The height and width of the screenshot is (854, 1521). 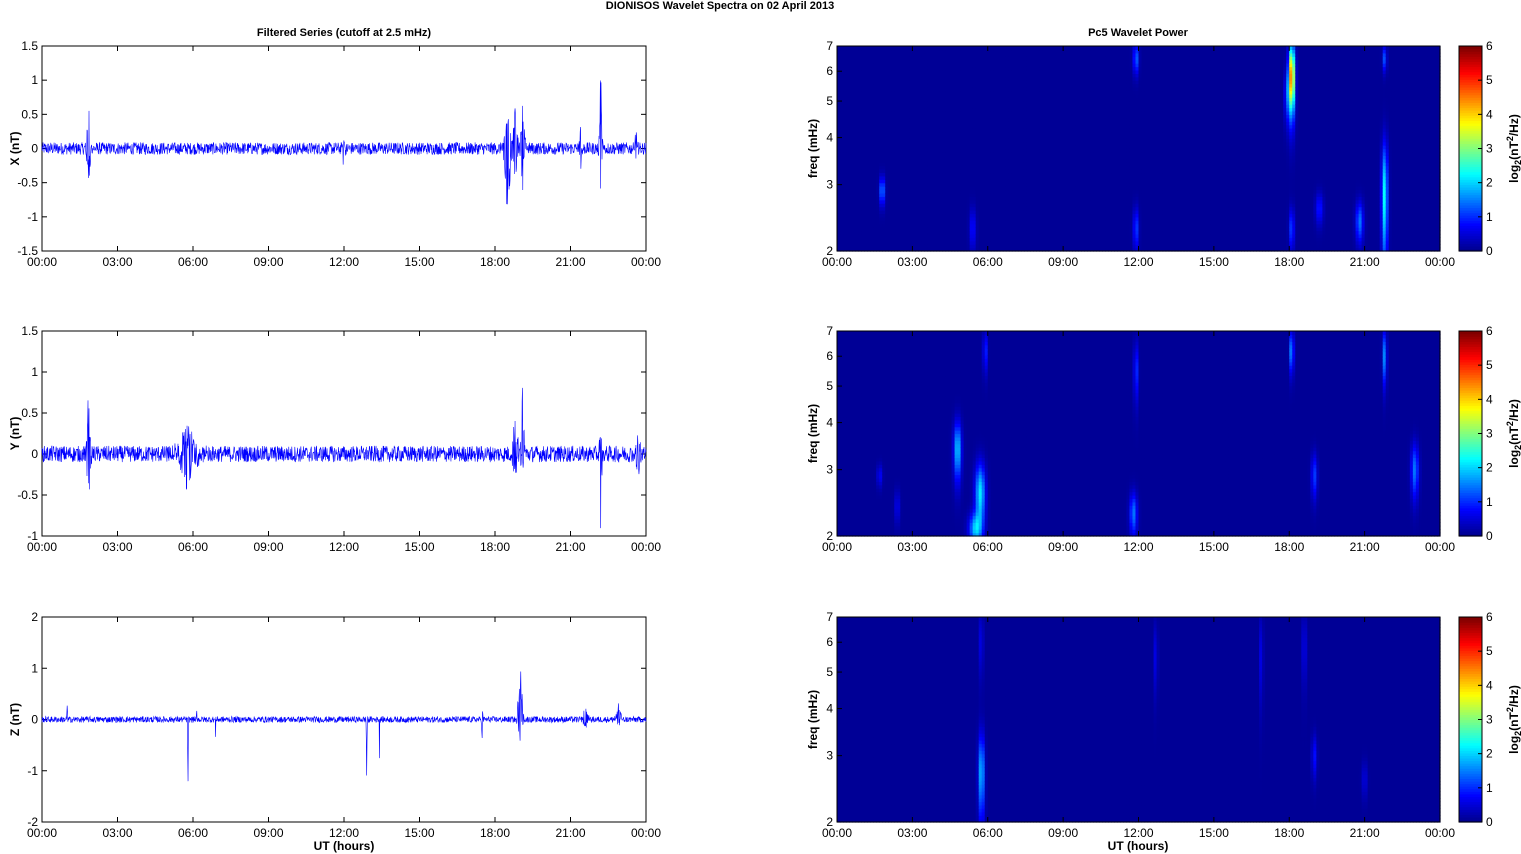 What do you see at coordinates (193, 833) in the screenshot?
I see `series-xtick-label: 06:00` at bounding box center [193, 833].